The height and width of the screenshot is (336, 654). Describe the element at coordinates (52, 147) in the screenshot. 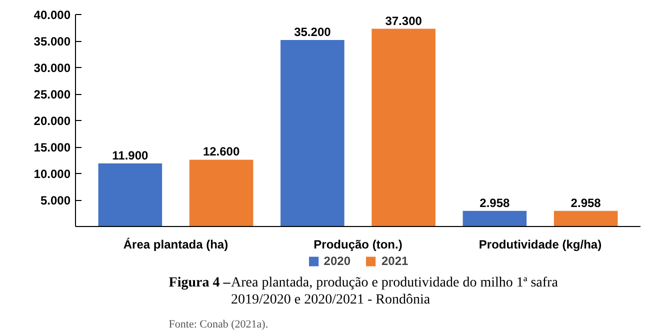

I see `y-tick-label: 15.000` at that location.